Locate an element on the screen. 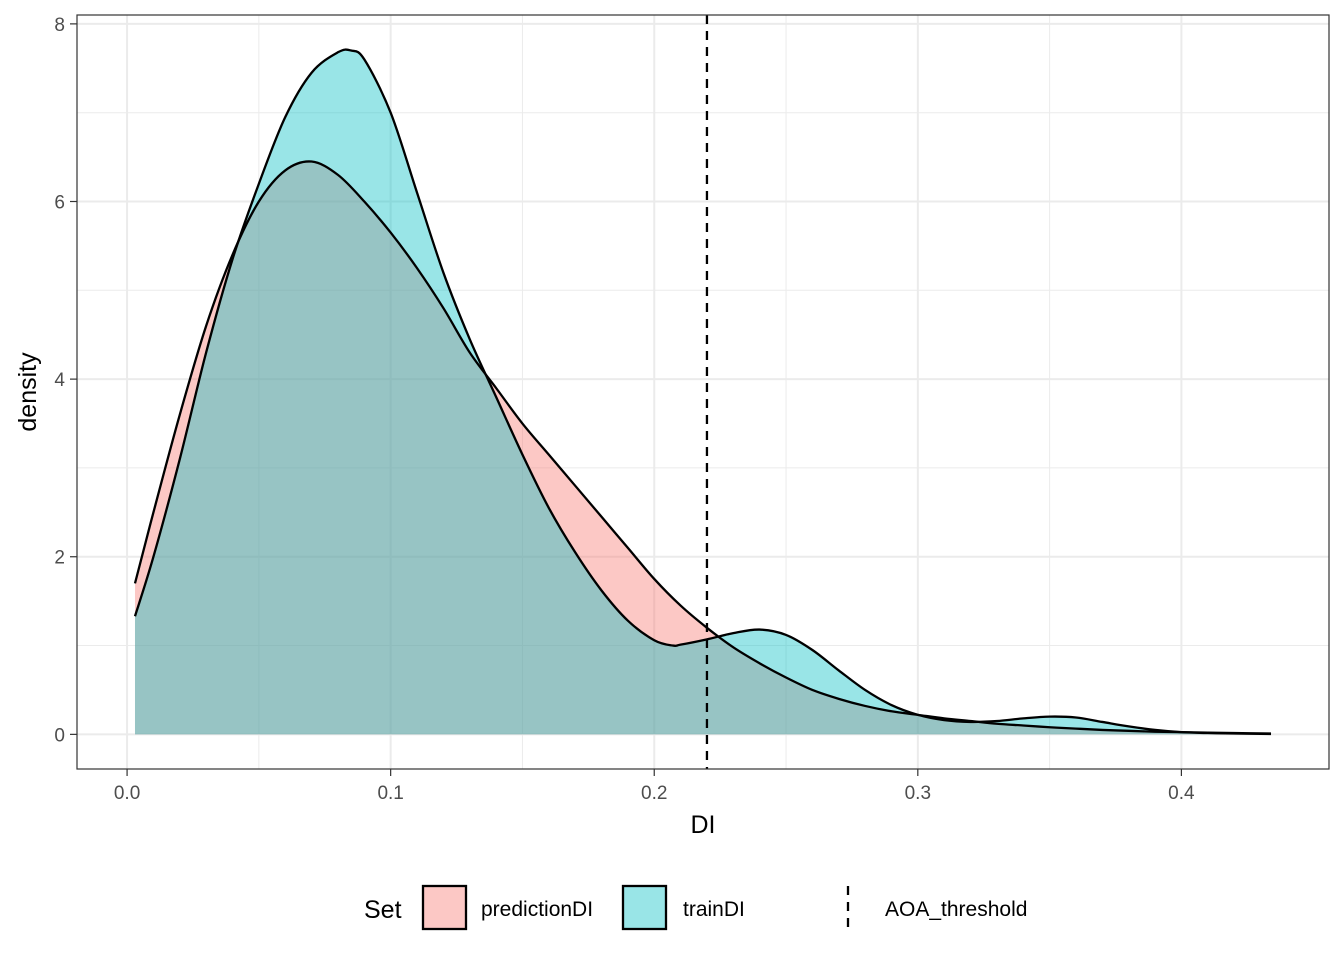 Image resolution: width=1344 pixels, height=960 pixels. x-axis-title: DI is located at coordinates (703, 825).